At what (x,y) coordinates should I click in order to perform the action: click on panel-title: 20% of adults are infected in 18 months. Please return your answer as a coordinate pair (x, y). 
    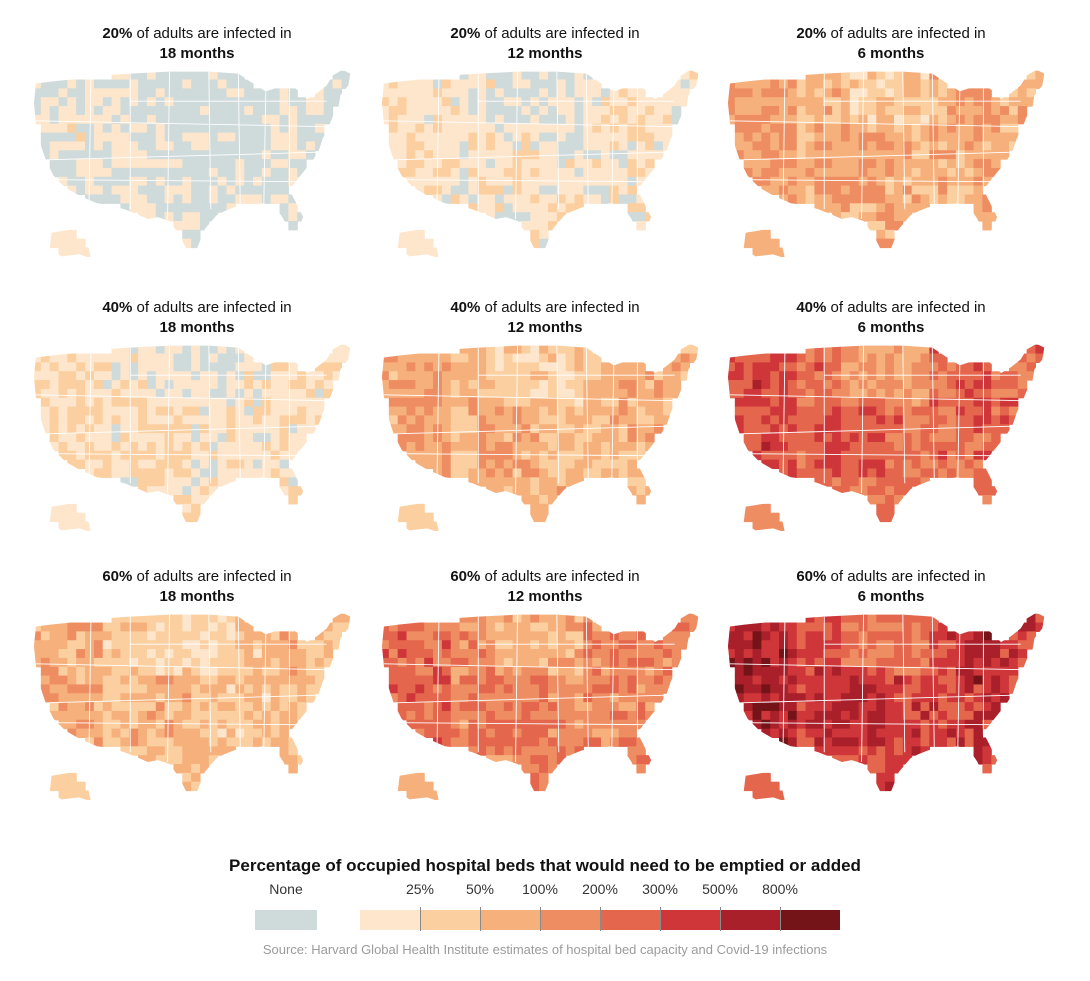
    Looking at the image, I should click on (197, 44).